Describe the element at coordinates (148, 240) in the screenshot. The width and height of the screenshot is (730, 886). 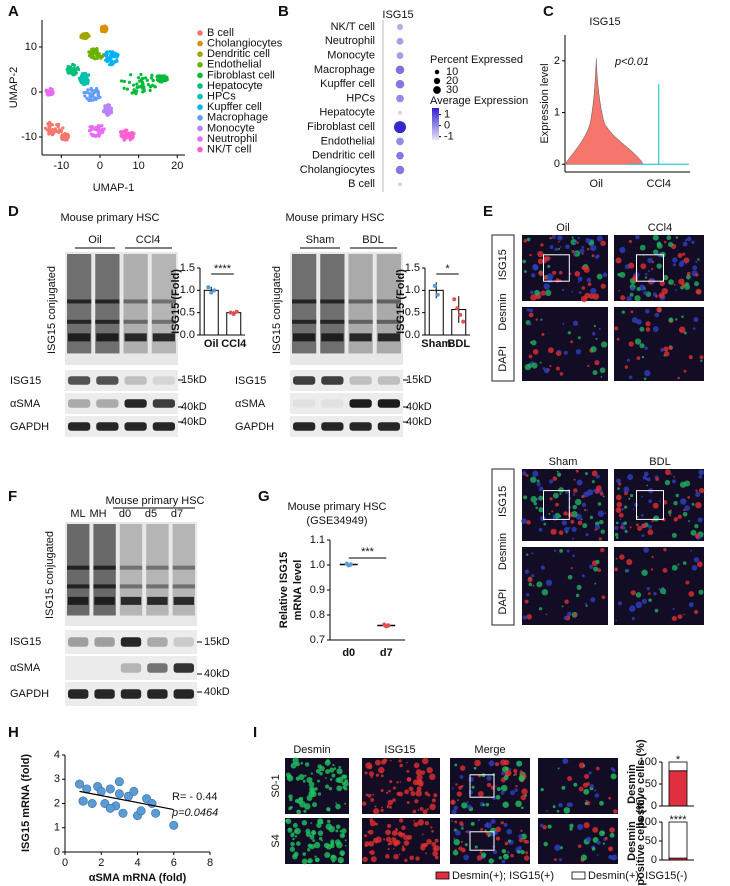
I see `group-label: CCl4` at that location.